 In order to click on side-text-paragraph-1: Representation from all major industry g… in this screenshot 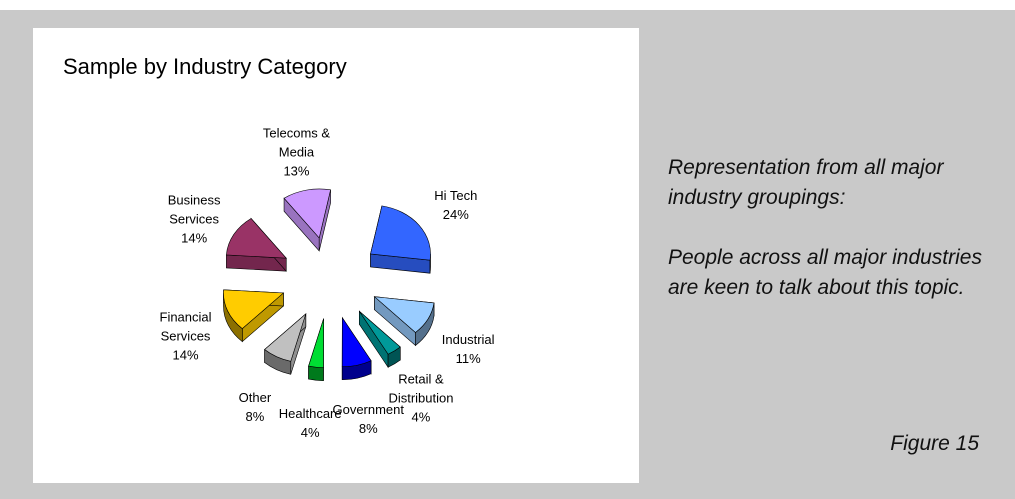, I will do `click(806, 182)`.